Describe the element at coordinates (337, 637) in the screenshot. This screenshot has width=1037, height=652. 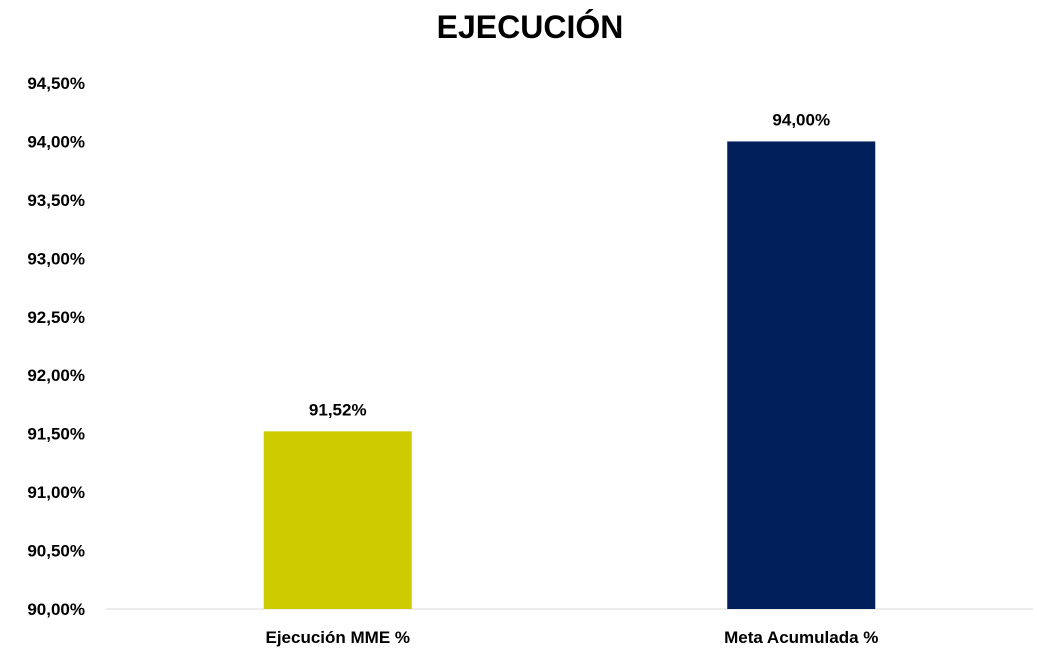
I see `x-category-label: Ejecución MME %` at that location.